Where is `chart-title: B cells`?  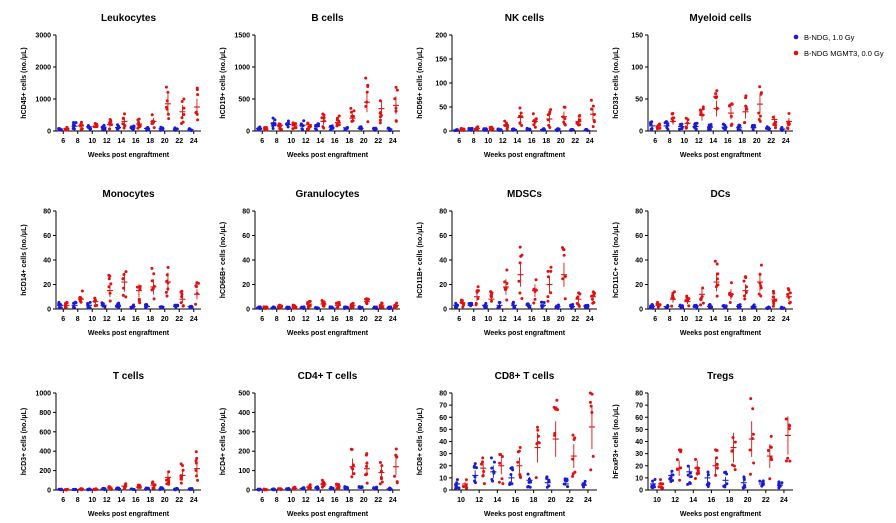
chart-title: B cells is located at coordinates (327, 18).